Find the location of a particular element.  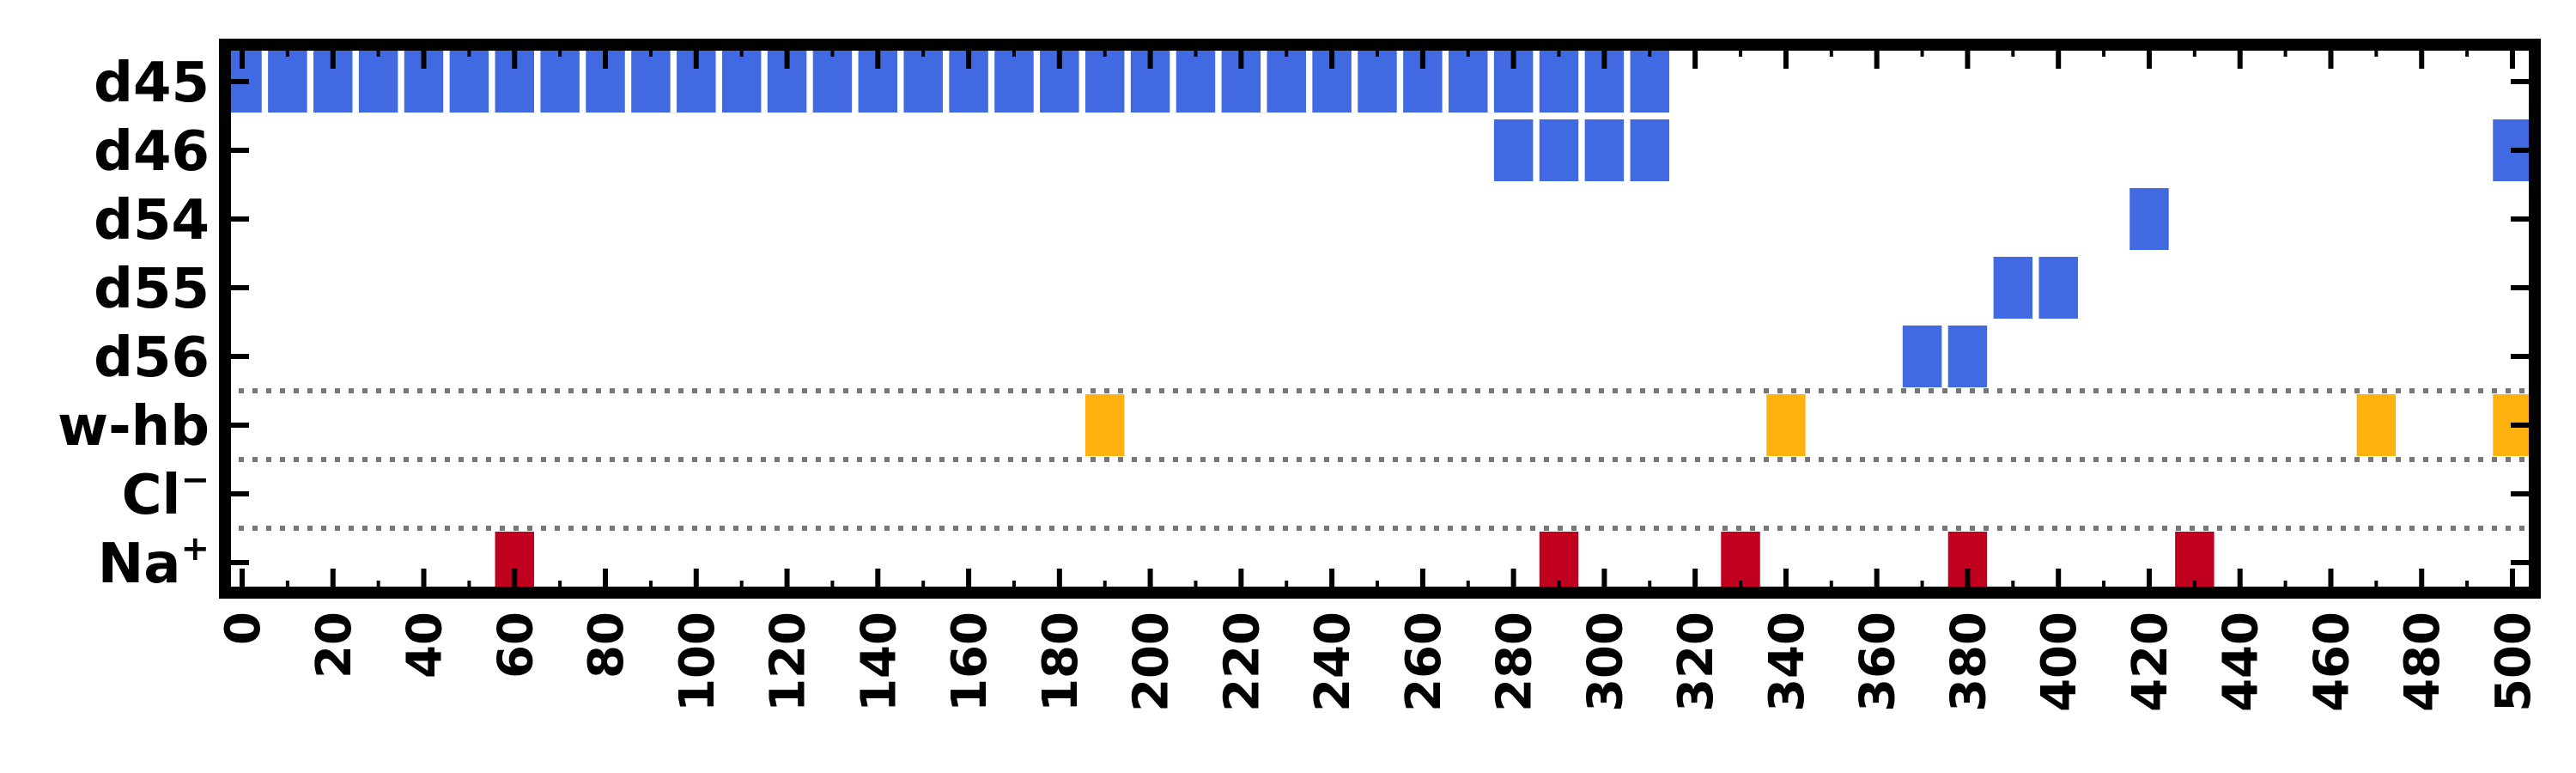

x-tick-label: 440 is located at coordinates (2241, 662).